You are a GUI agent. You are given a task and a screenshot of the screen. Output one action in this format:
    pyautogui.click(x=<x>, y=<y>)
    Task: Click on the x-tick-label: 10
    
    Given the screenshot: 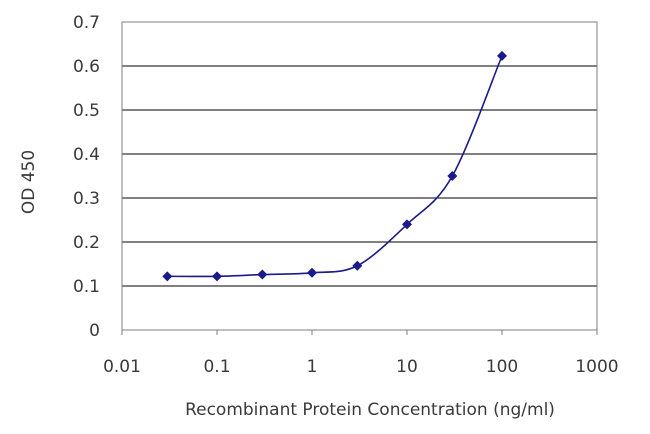 What is the action you would take?
    pyautogui.click(x=407, y=367)
    